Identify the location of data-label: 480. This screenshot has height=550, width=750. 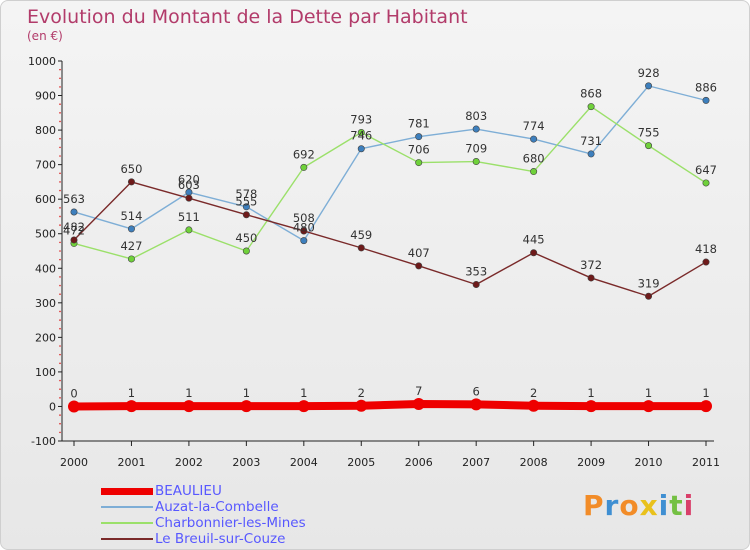
(304, 228).